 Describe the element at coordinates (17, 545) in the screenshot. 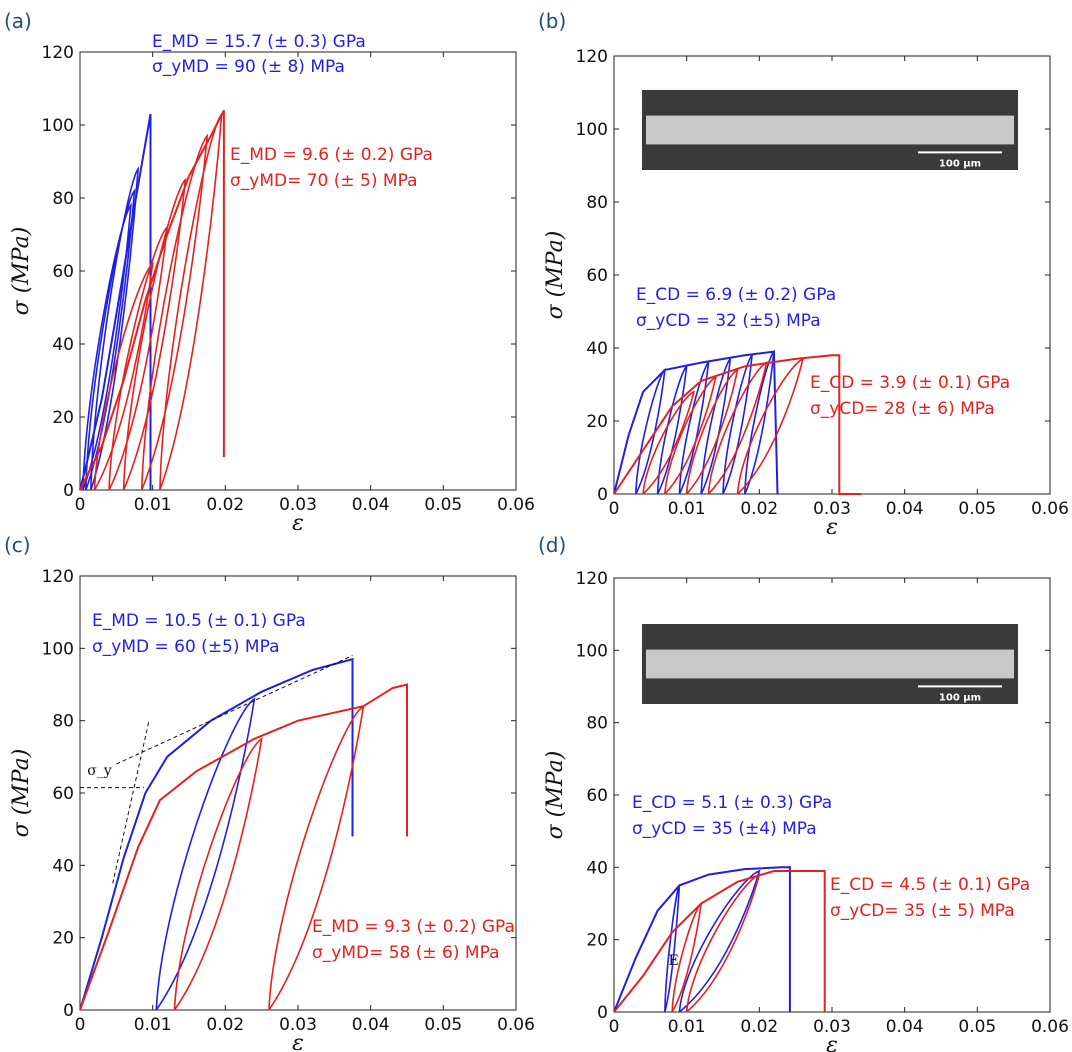

I see `panel-label: (c)` at that location.